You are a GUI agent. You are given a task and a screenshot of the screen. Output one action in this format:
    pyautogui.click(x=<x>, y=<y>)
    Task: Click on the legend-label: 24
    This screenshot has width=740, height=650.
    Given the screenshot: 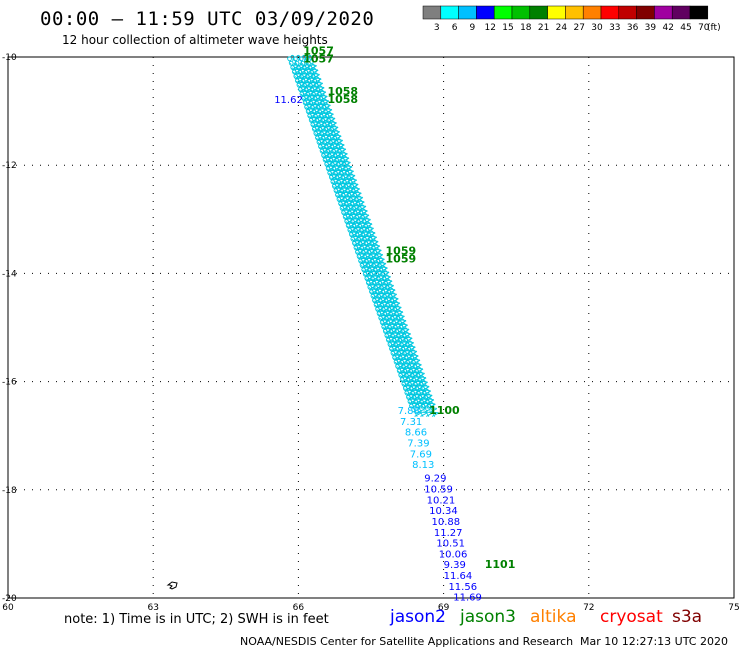 What is the action you would take?
    pyautogui.click(x=562, y=28)
    